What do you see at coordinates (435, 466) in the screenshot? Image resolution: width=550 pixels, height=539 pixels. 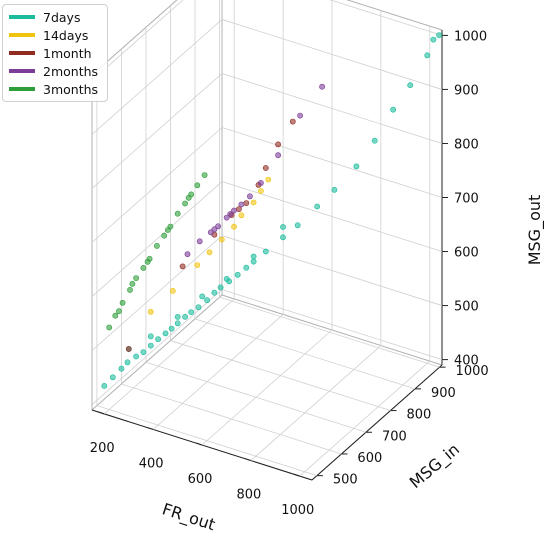 I see `y-axis-label: MSG_in` at bounding box center [435, 466].